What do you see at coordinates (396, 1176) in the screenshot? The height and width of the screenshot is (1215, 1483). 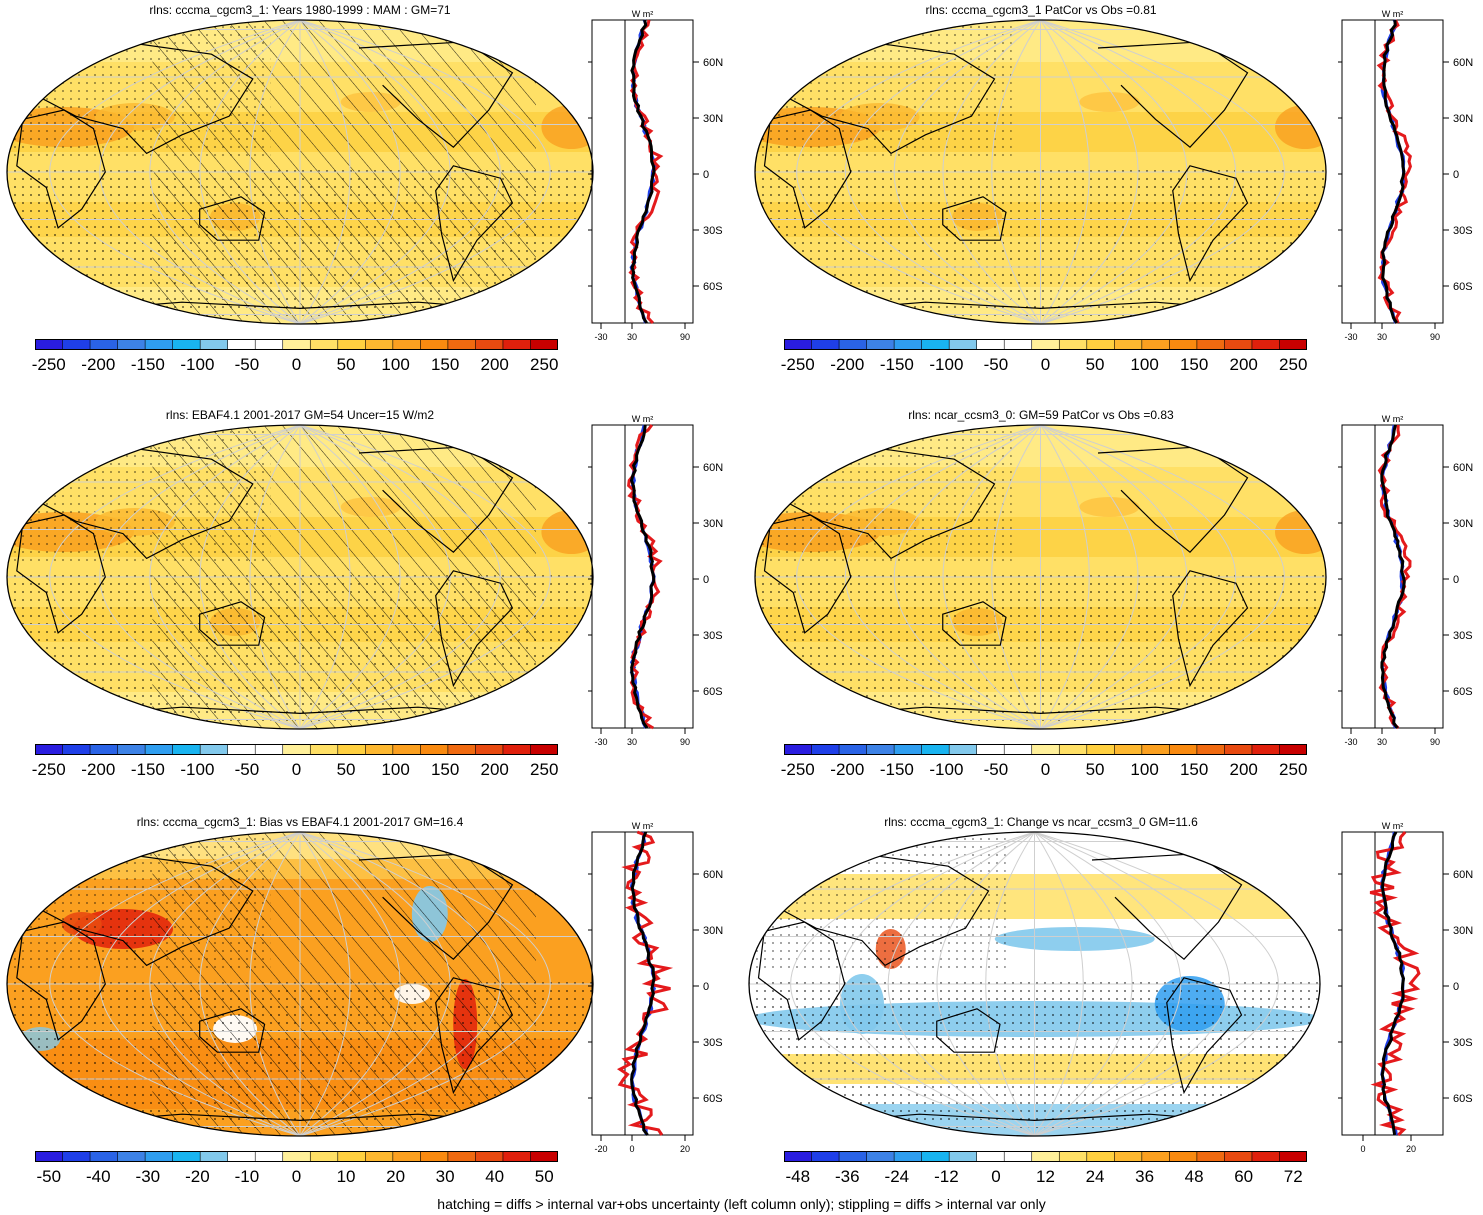 I see `colorbar-tick-label: 20` at bounding box center [396, 1176].